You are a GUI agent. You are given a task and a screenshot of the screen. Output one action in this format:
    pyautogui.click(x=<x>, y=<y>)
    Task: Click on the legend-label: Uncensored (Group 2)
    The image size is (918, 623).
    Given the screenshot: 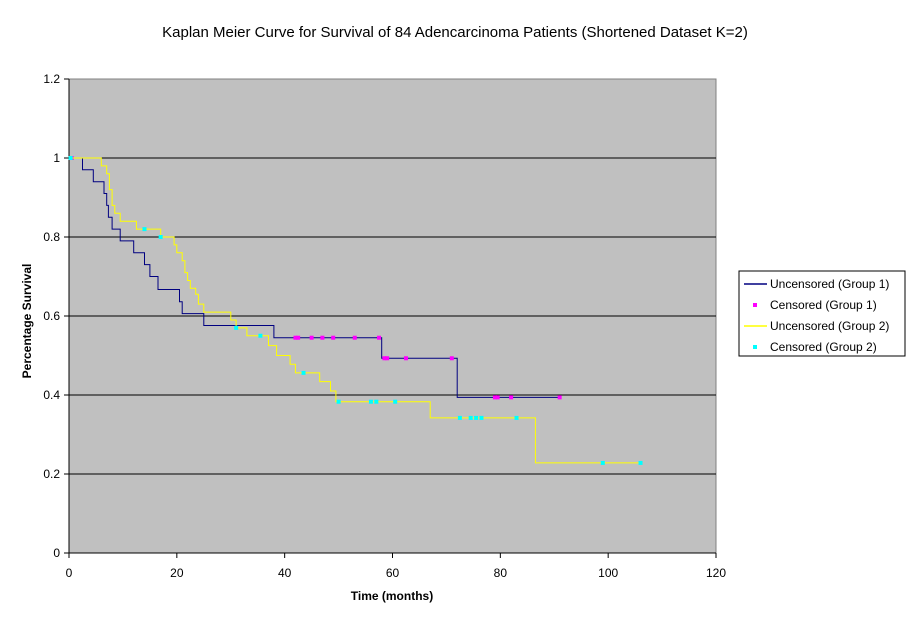 What is the action you would take?
    pyautogui.click(x=829, y=326)
    